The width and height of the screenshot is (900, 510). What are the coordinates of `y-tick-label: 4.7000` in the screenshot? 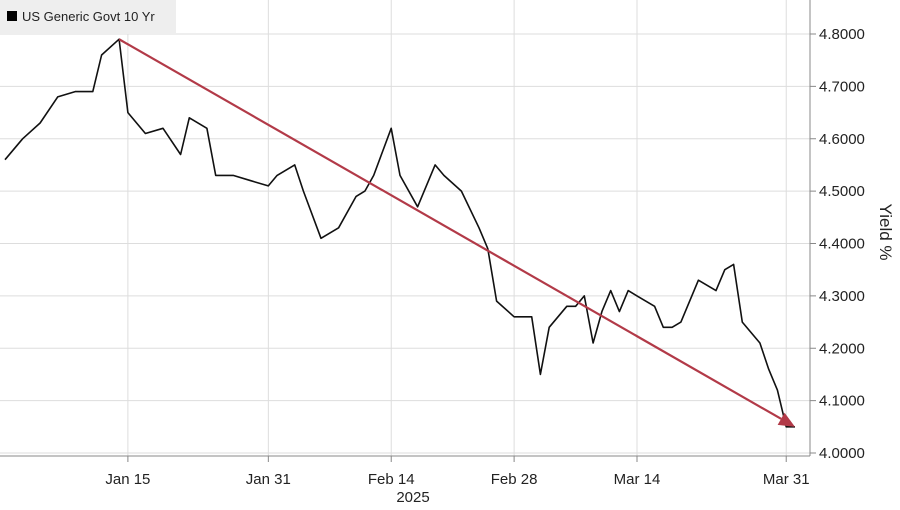 It's located at (842, 86).